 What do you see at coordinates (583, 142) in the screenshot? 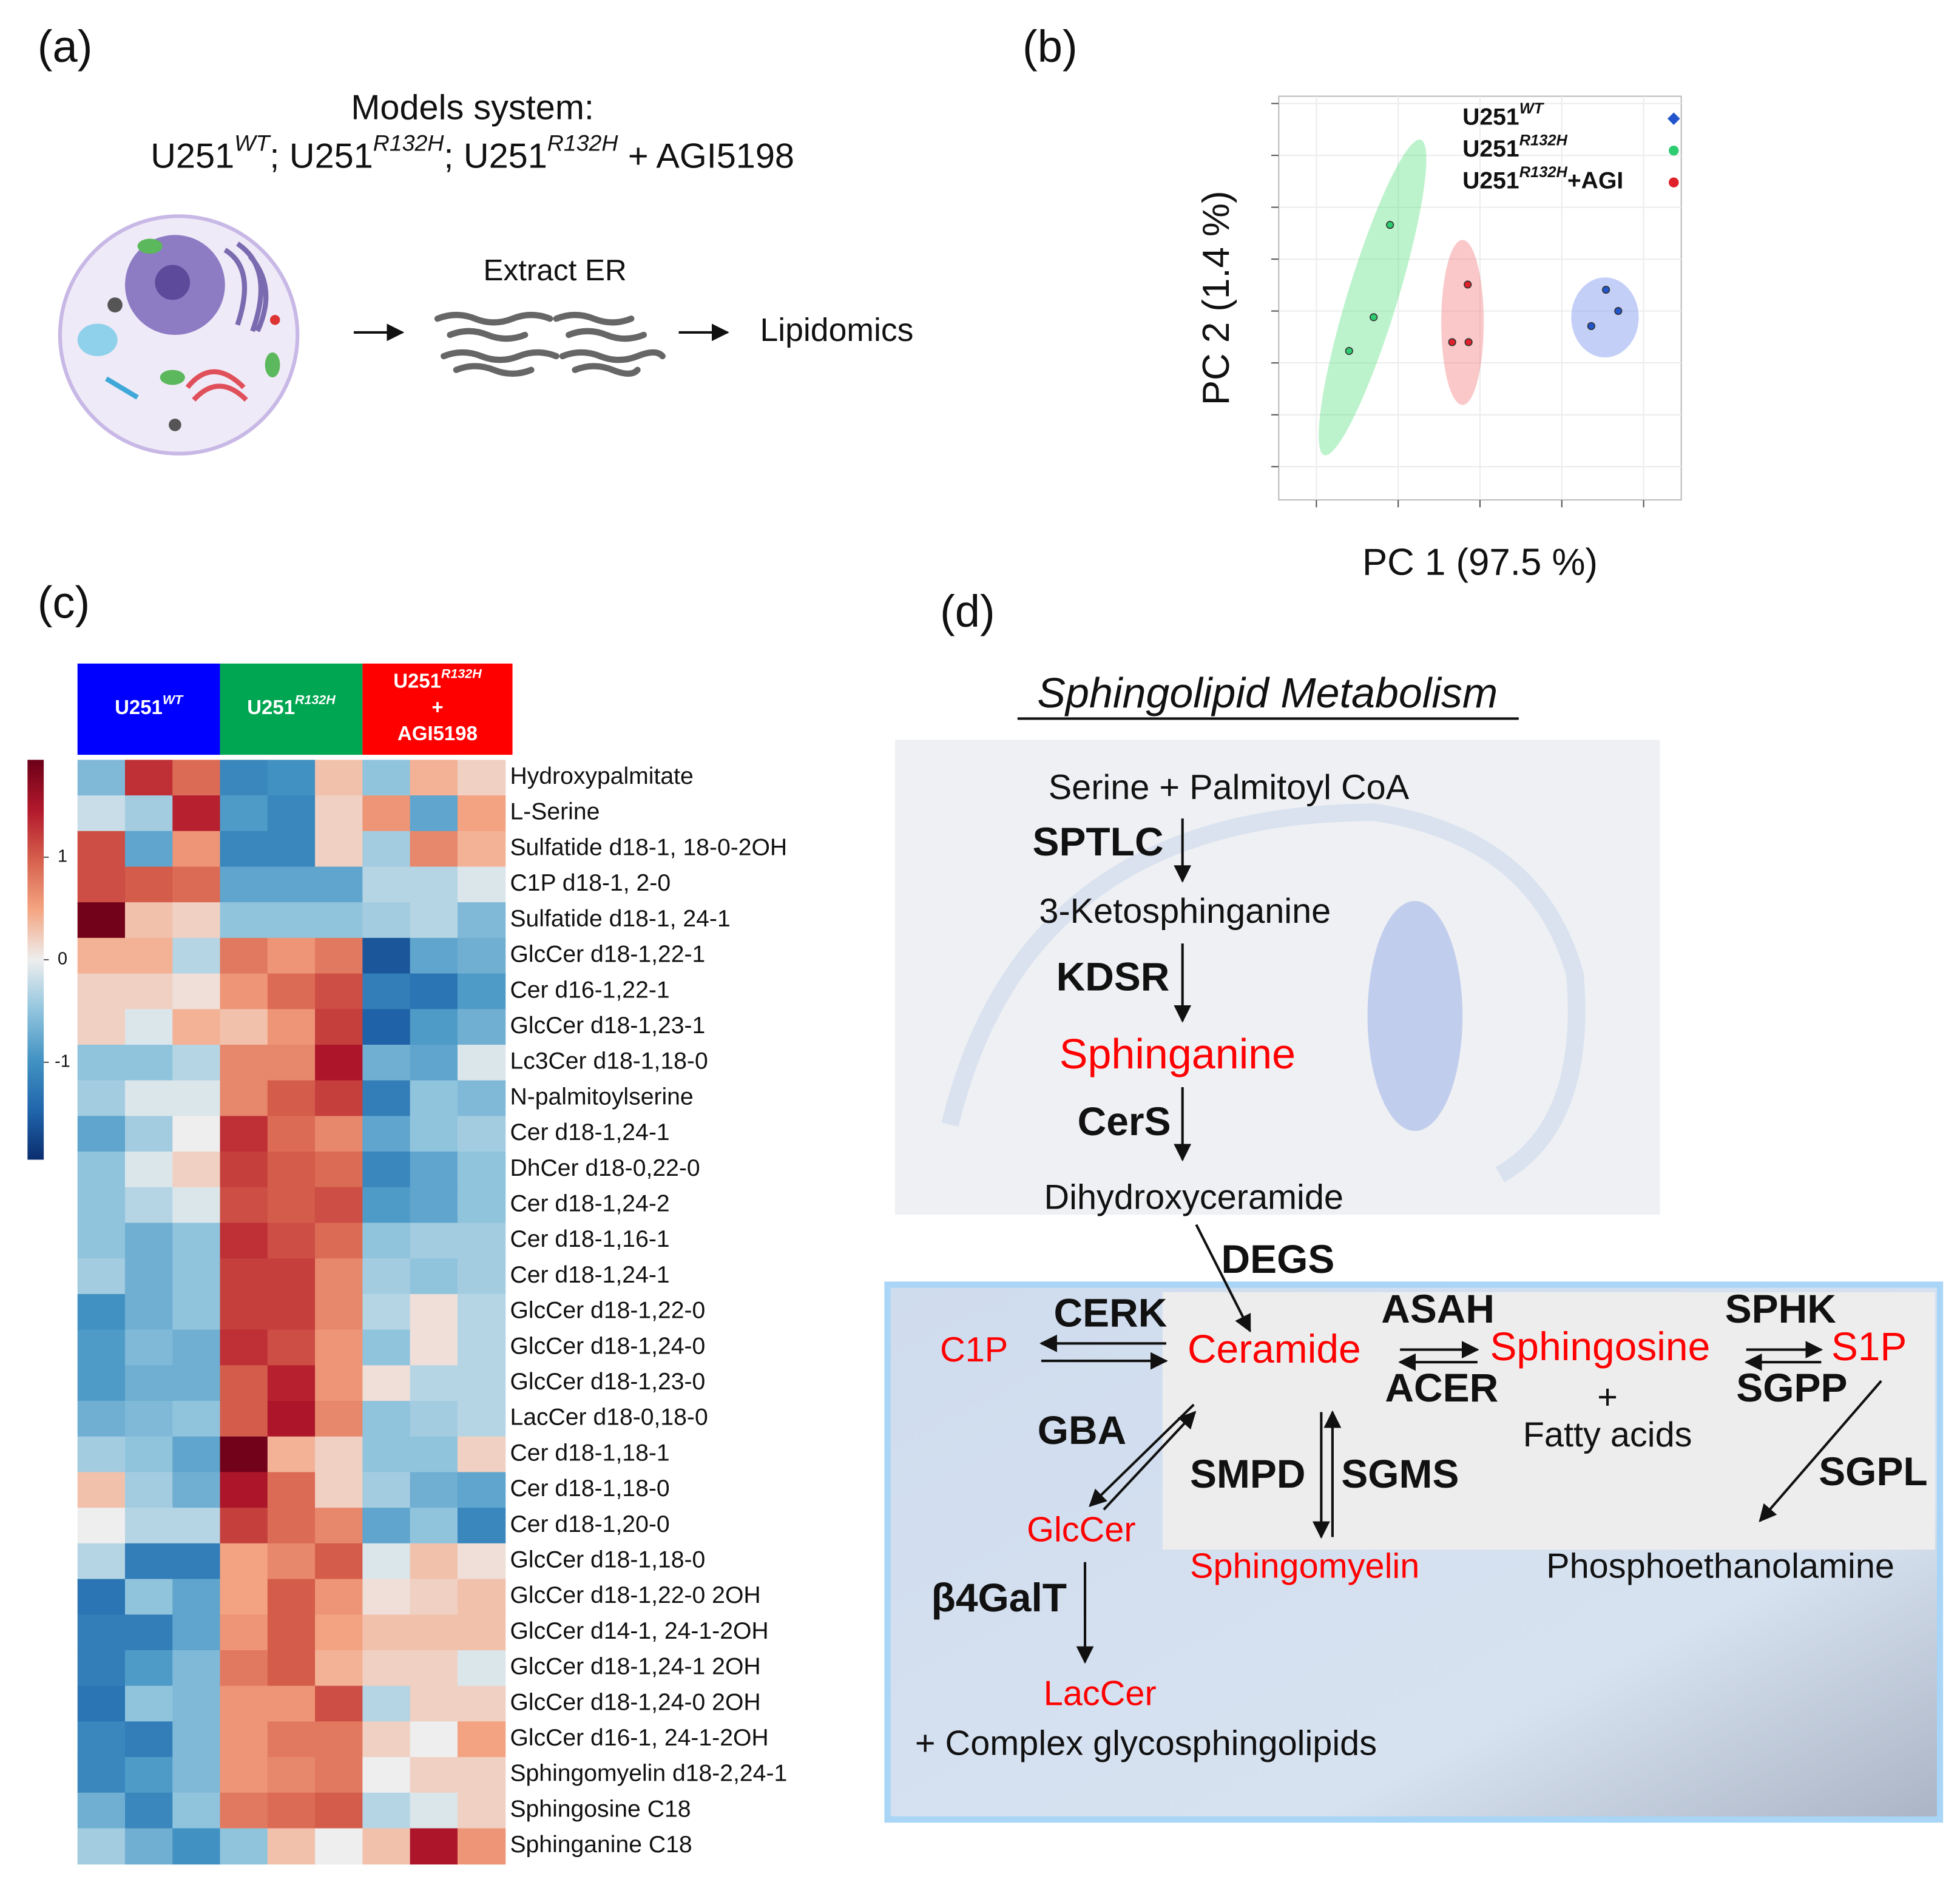
I see `model-systems-part: R132H` at bounding box center [583, 142].